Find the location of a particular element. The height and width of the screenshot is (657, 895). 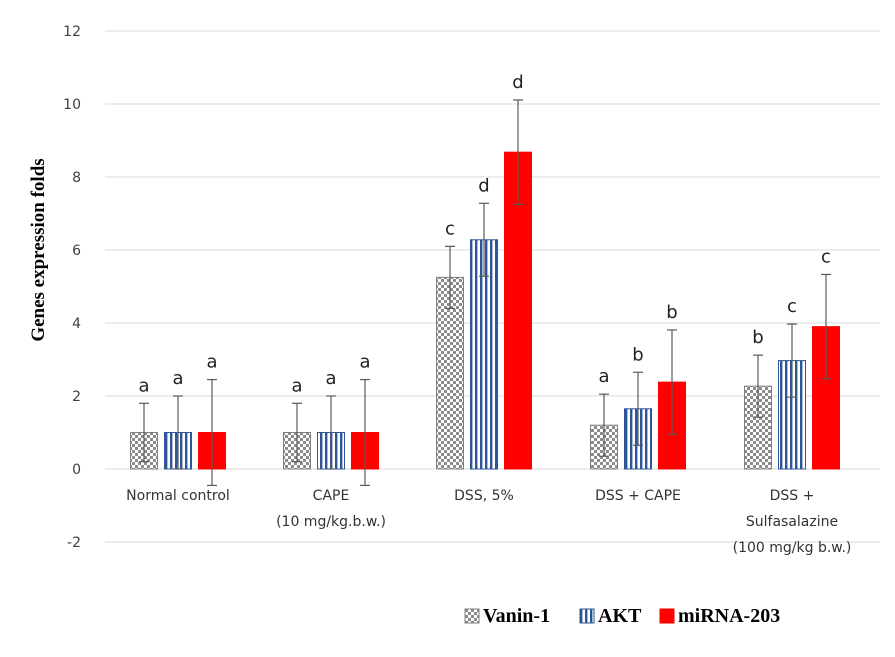

y-tick-label: 0 is located at coordinates (76, 470).